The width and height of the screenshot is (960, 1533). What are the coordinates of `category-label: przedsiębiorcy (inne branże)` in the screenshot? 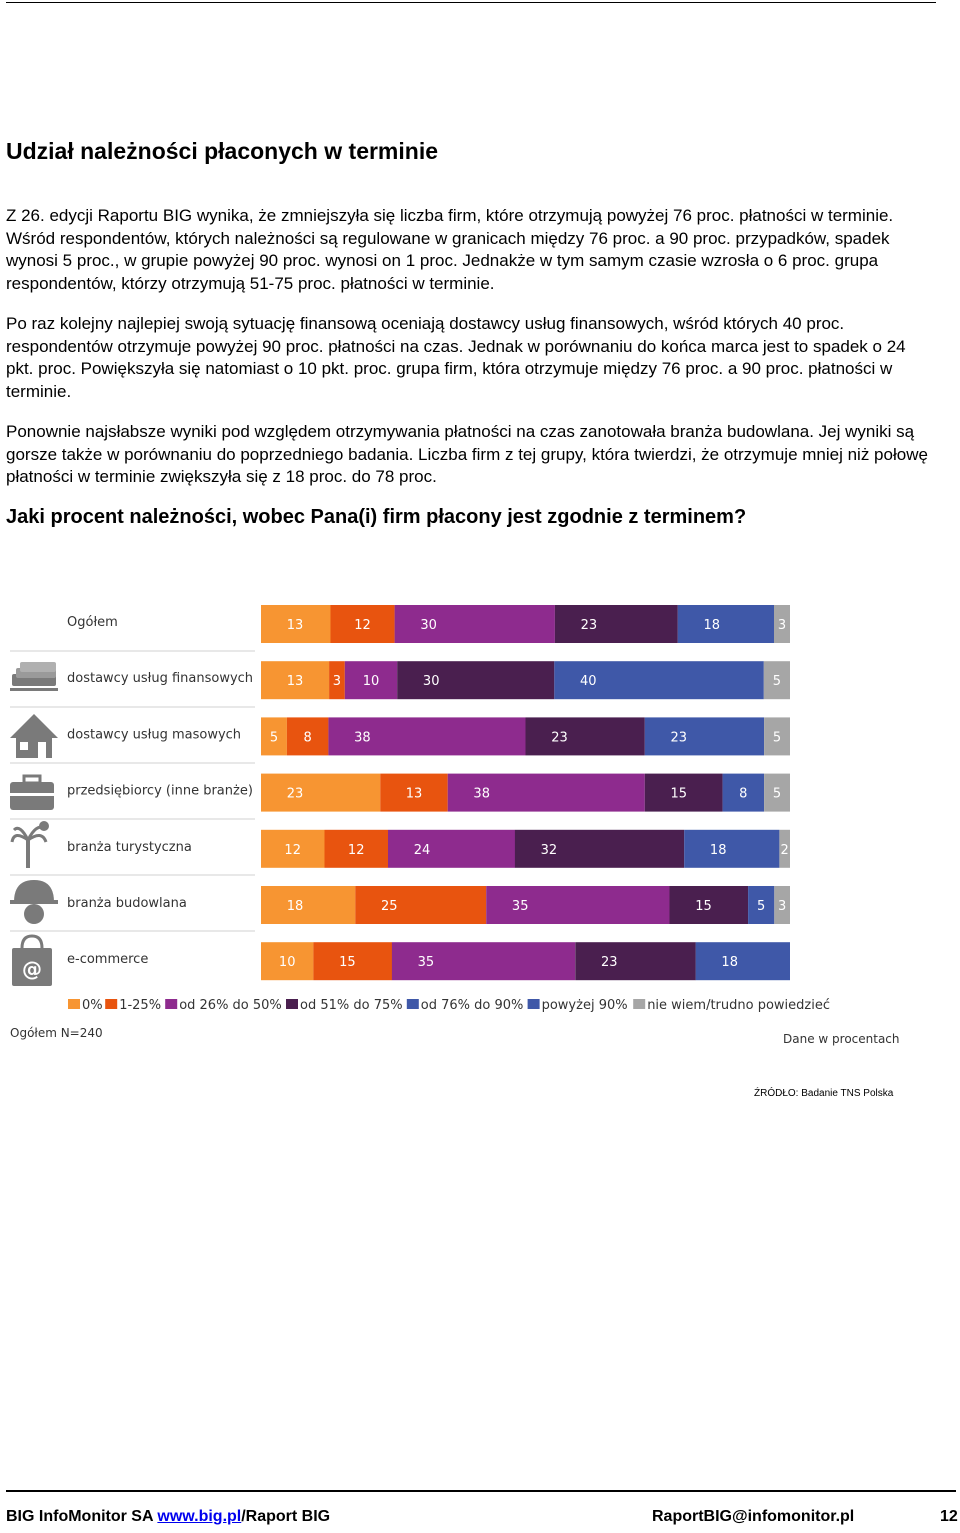 It's located at (160, 791).